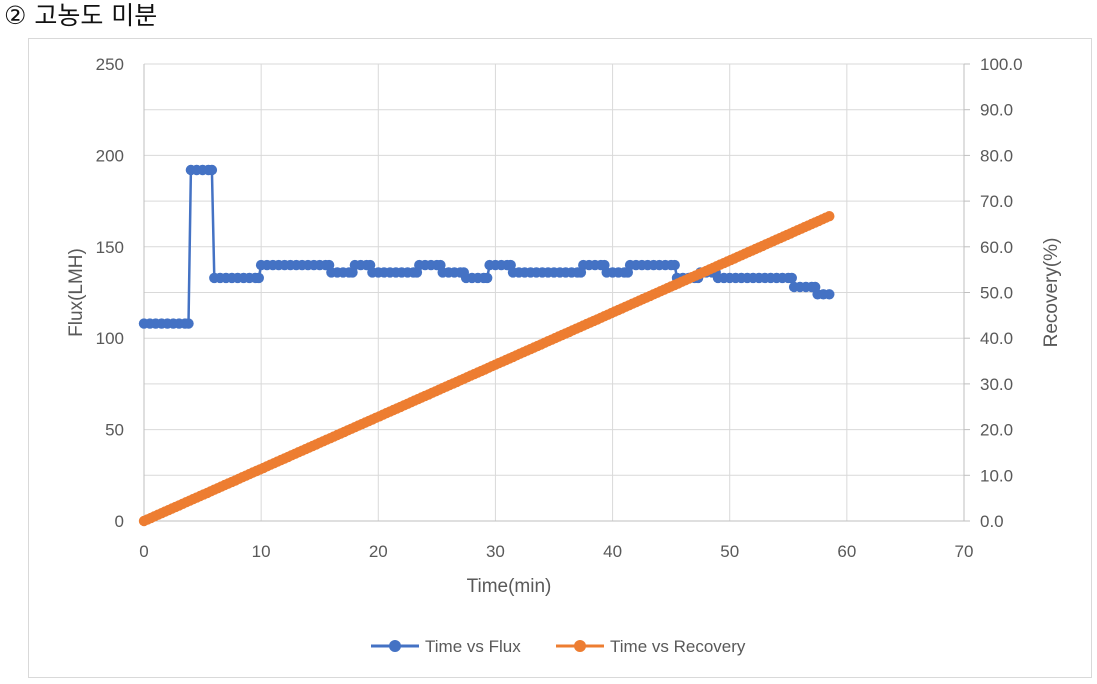  Describe the element at coordinates (964, 551) in the screenshot. I see `x-tick-label: 70` at that location.